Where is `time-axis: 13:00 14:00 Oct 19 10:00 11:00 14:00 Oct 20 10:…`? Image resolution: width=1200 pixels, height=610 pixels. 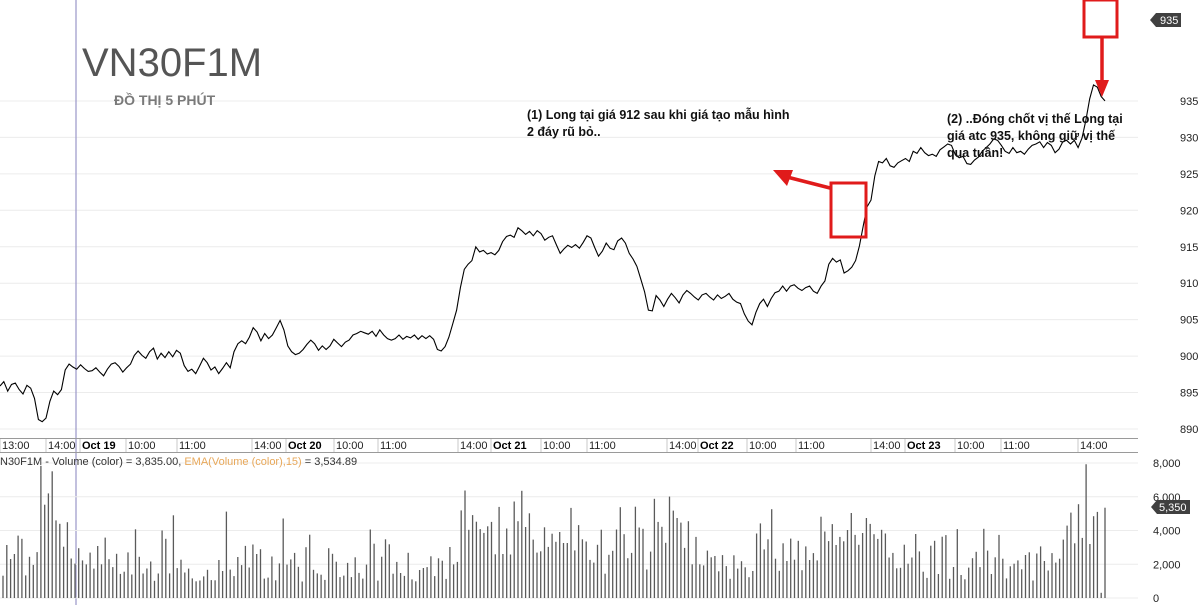 time-axis: 13:00 14:00 Oct 19 10:00 11:00 14:00 Oct 20 10:… is located at coordinates (569, 445).